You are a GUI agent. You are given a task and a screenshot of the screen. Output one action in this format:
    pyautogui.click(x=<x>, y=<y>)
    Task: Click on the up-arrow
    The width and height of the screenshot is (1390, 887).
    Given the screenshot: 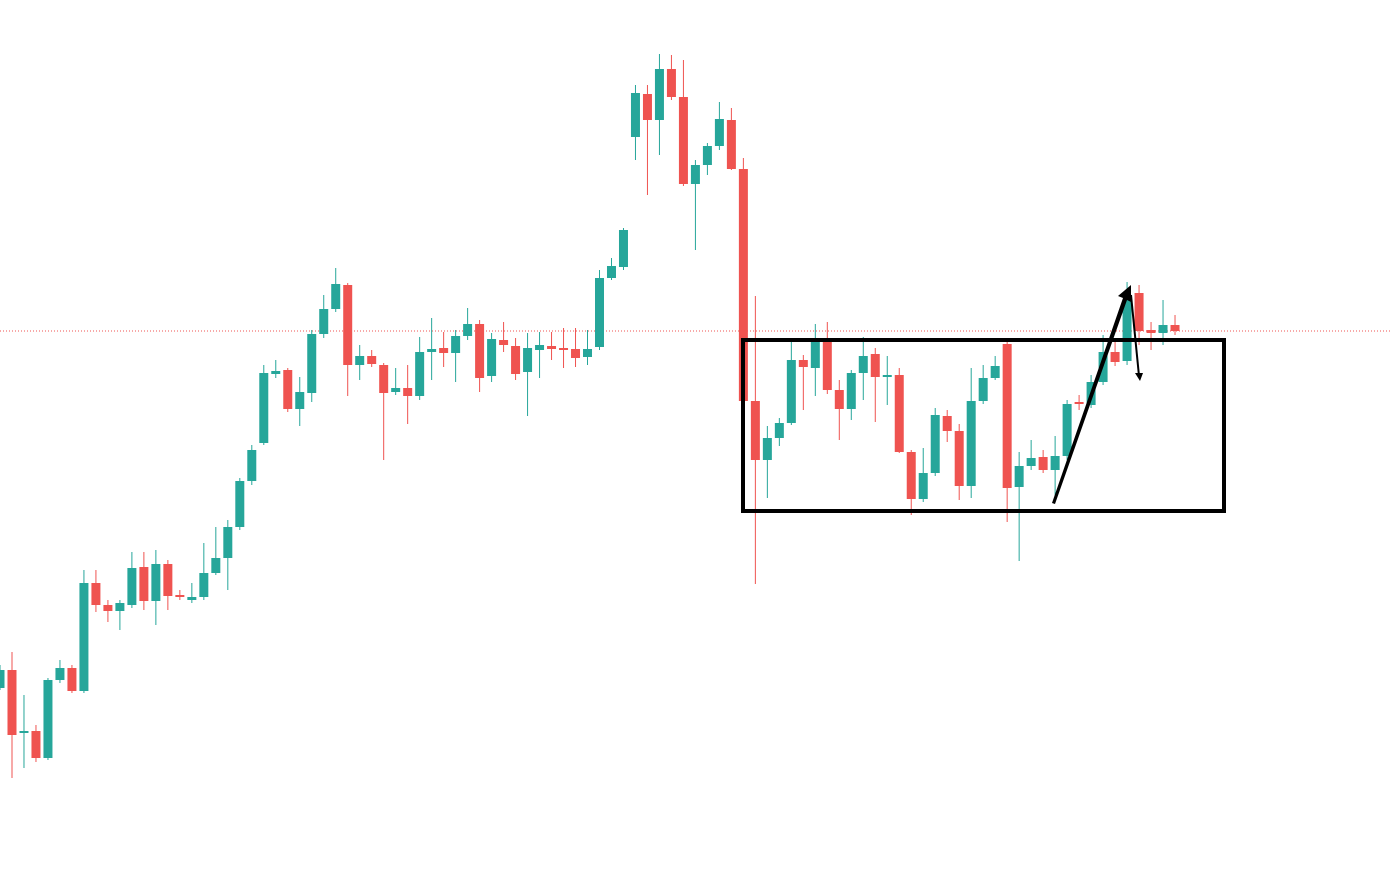 What is the action you would take?
    pyautogui.click(x=1091, y=394)
    